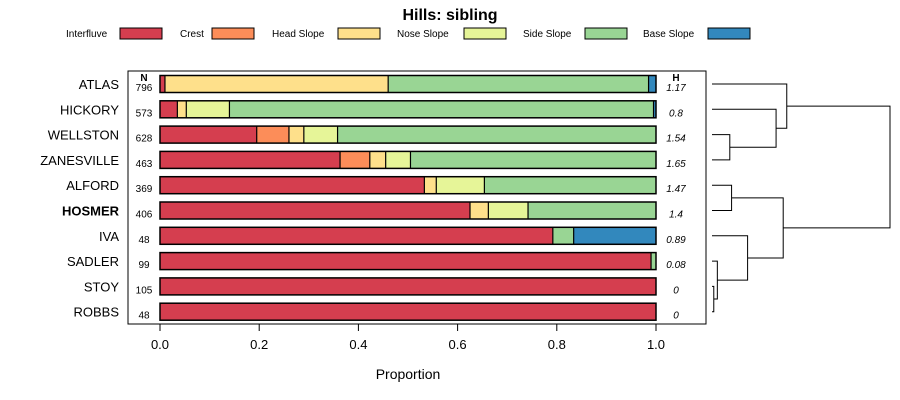  Describe the element at coordinates (358, 344) in the screenshot. I see `x-tick-label-0-4: 0.4` at that location.